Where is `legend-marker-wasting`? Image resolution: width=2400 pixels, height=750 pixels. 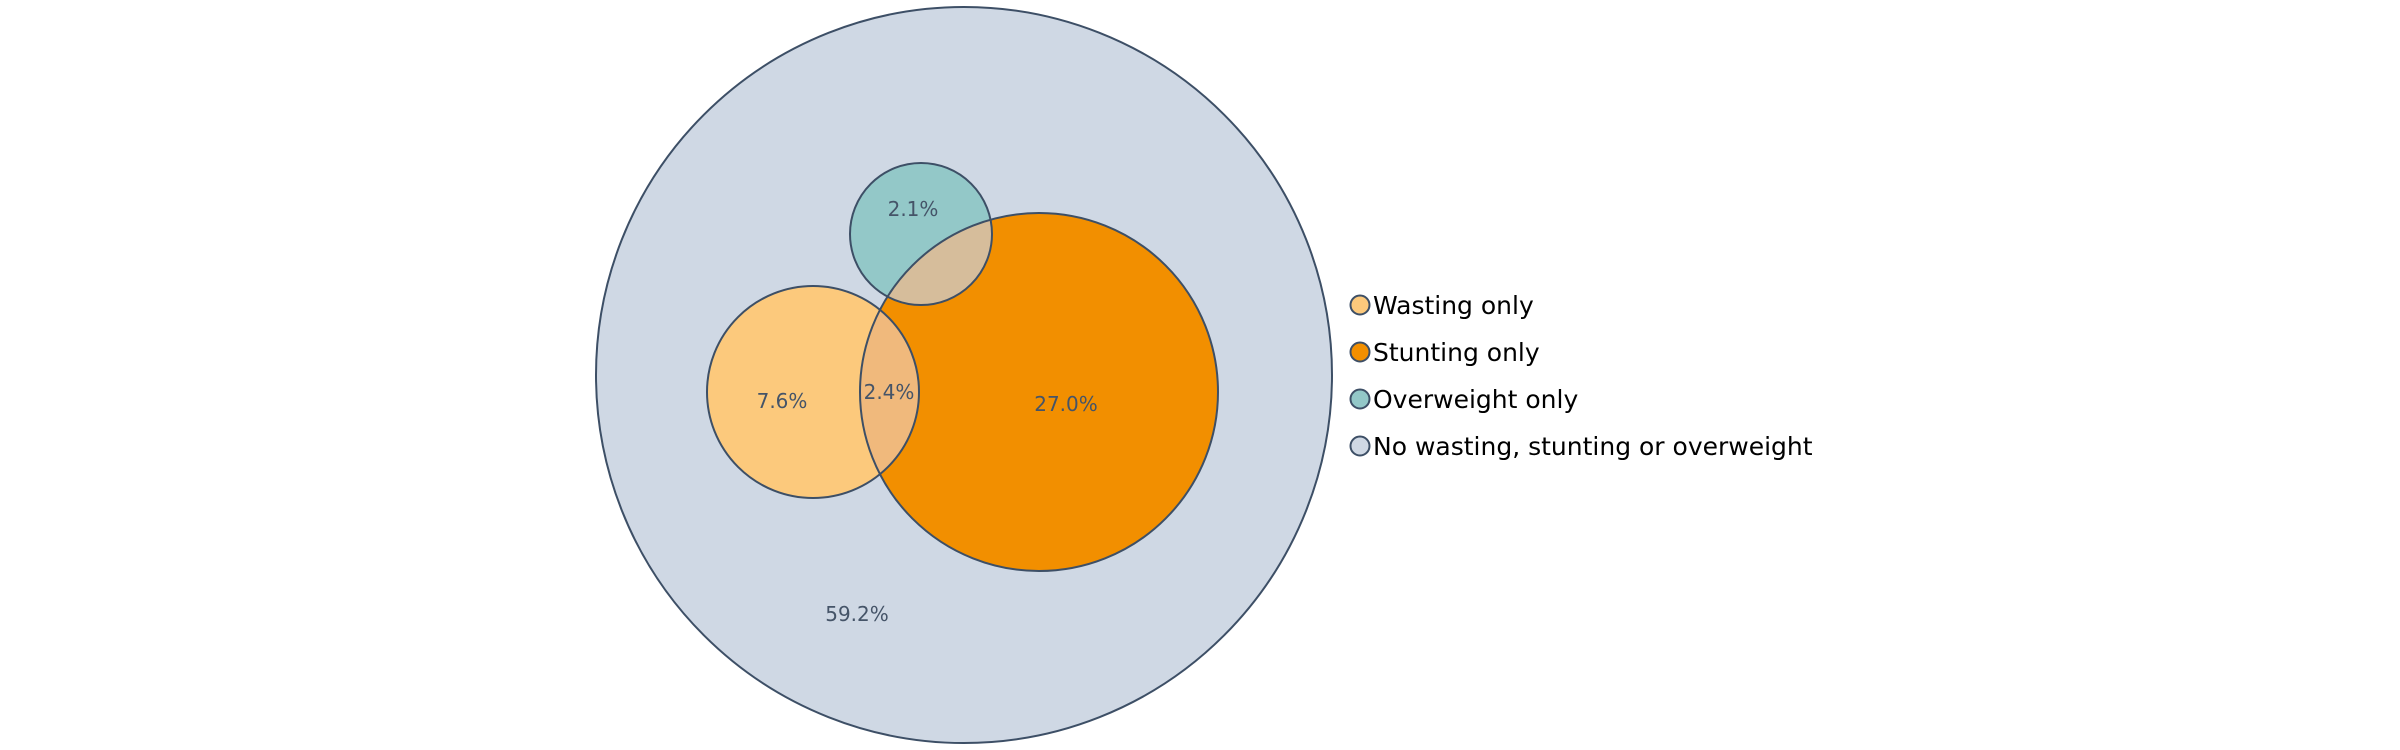
legend-marker-wasting is located at coordinates (1360, 305).